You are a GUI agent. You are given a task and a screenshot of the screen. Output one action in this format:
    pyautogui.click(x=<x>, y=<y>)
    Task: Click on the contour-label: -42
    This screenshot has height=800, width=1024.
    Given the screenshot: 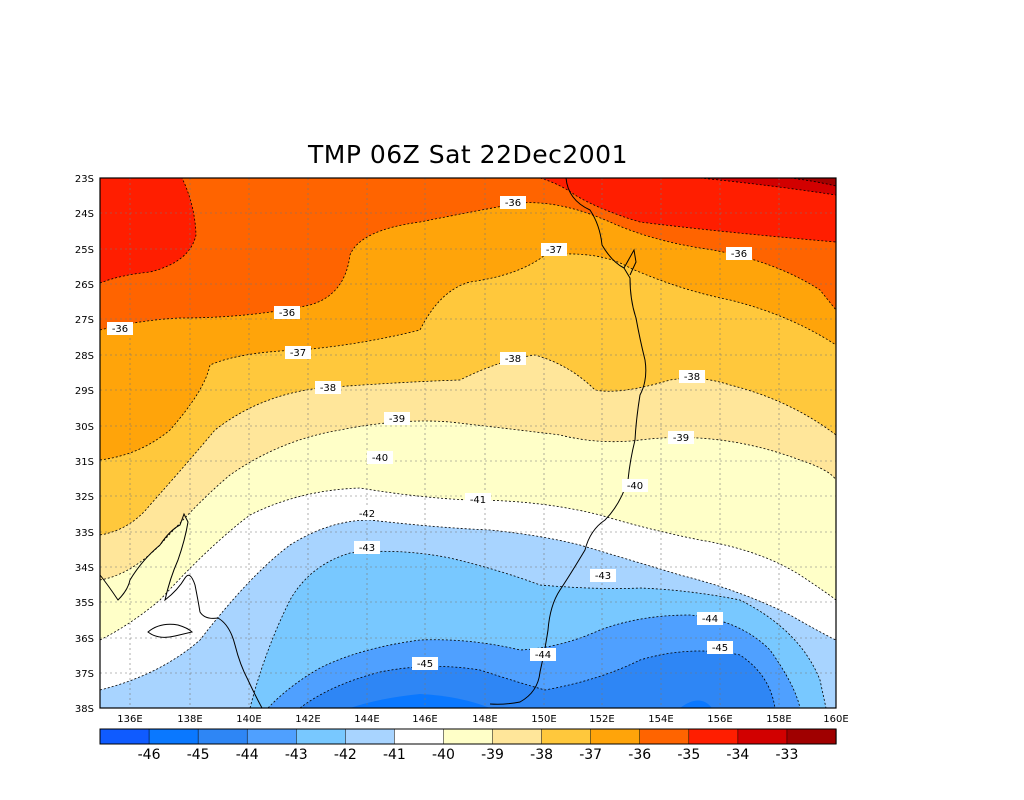 What is the action you would take?
    pyautogui.click(x=367, y=514)
    